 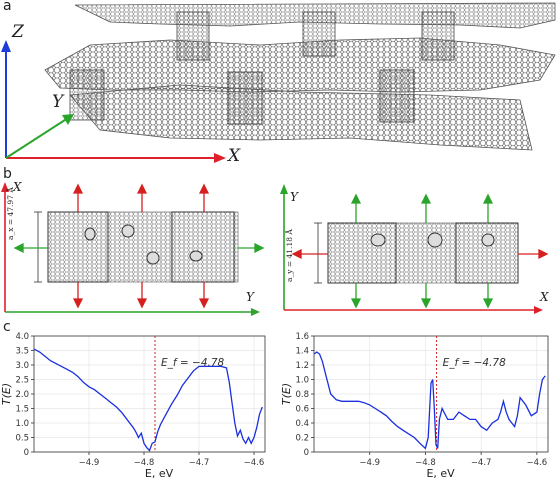 What do you see at coordinates (294, 197) in the screenshot?
I see `panel-b-right-axis-vertical: Y` at bounding box center [294, 197].